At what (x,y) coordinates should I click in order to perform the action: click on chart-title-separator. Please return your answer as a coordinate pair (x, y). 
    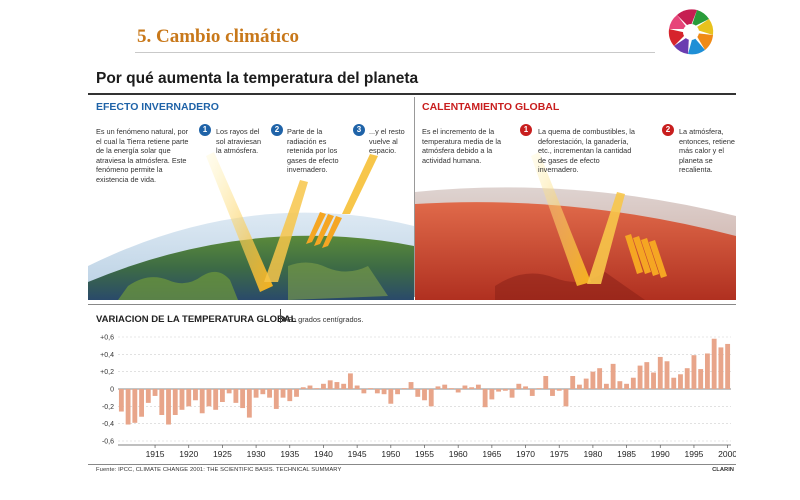
    Looking at the image, I should click on (280, 316).